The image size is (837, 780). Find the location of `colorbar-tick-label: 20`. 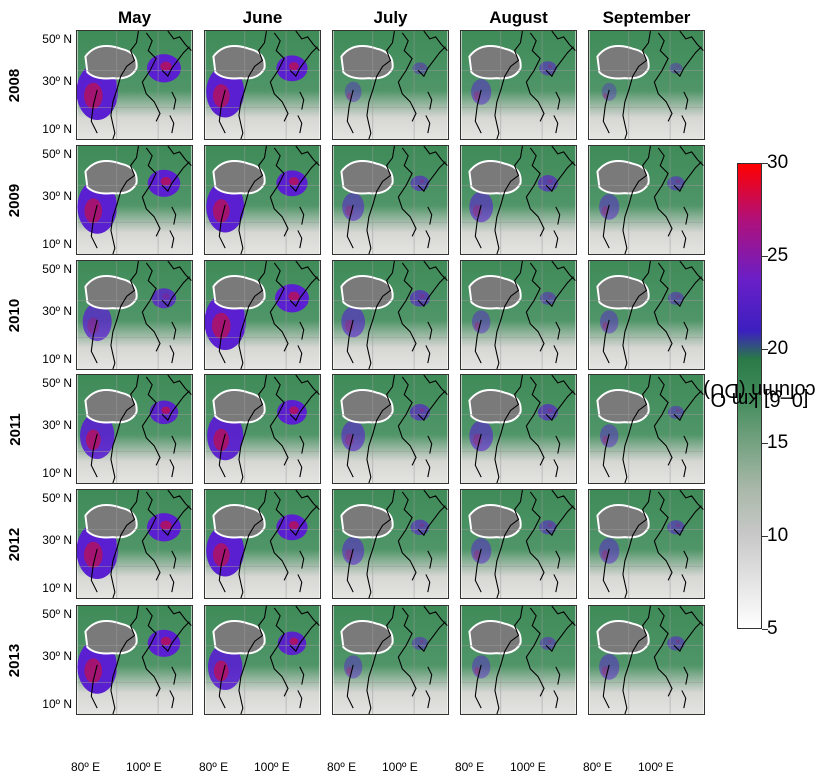

colorbar-tick-label: 20 is located at coordinates (778, 349).